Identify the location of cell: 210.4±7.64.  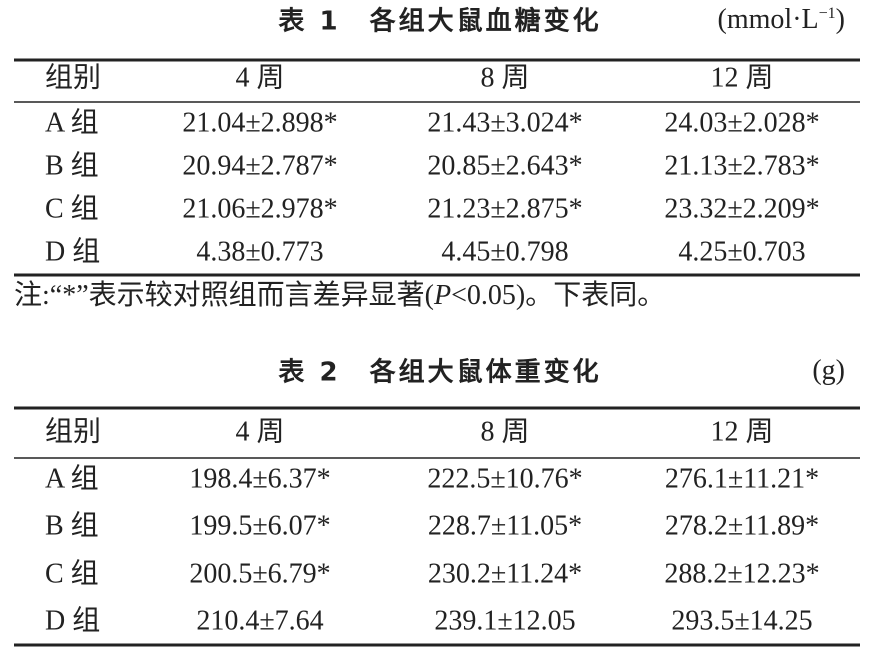
(259, 620).